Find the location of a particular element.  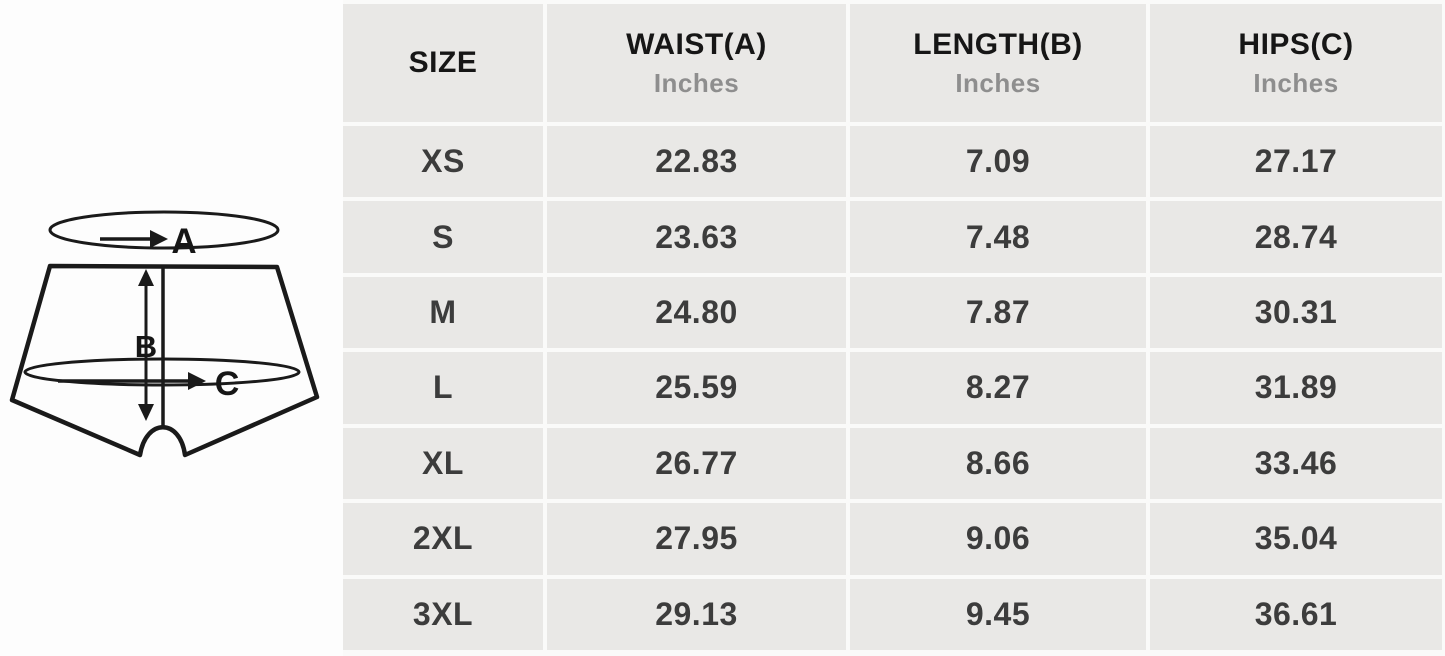

column-label: SIZE is located at coordinates (443, 62).